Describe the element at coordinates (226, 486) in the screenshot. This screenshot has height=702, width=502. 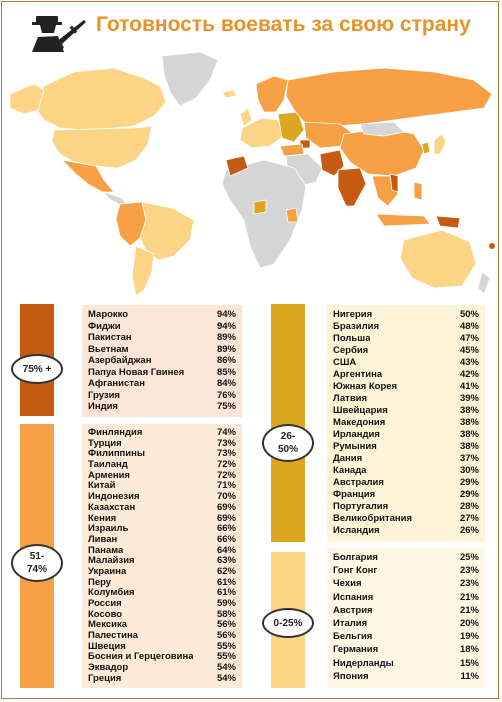
I see `country-value: 71%` at that location.